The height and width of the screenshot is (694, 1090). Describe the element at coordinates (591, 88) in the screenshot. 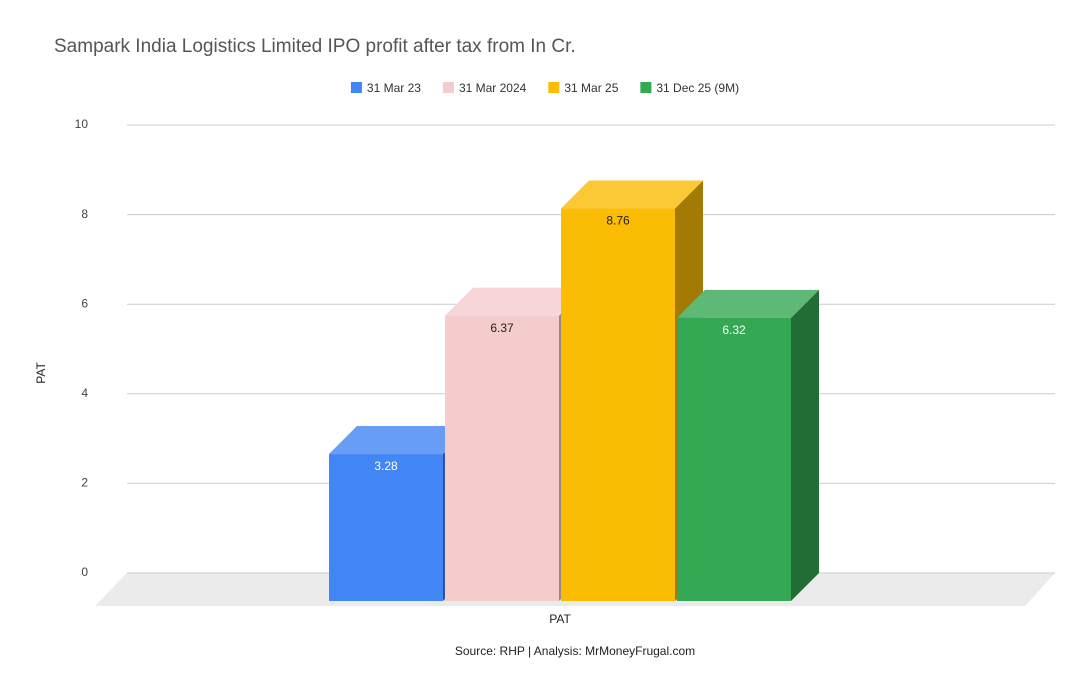

I see `legend-label: 31 Mar 25` at that location.